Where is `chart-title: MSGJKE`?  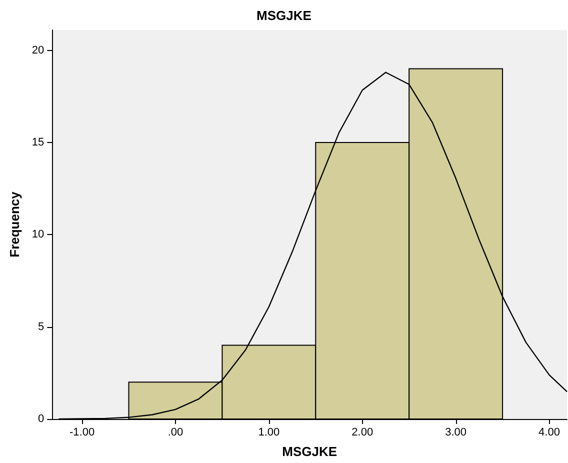
chart-title: MSGJKE is located at coordinates (284, 15).